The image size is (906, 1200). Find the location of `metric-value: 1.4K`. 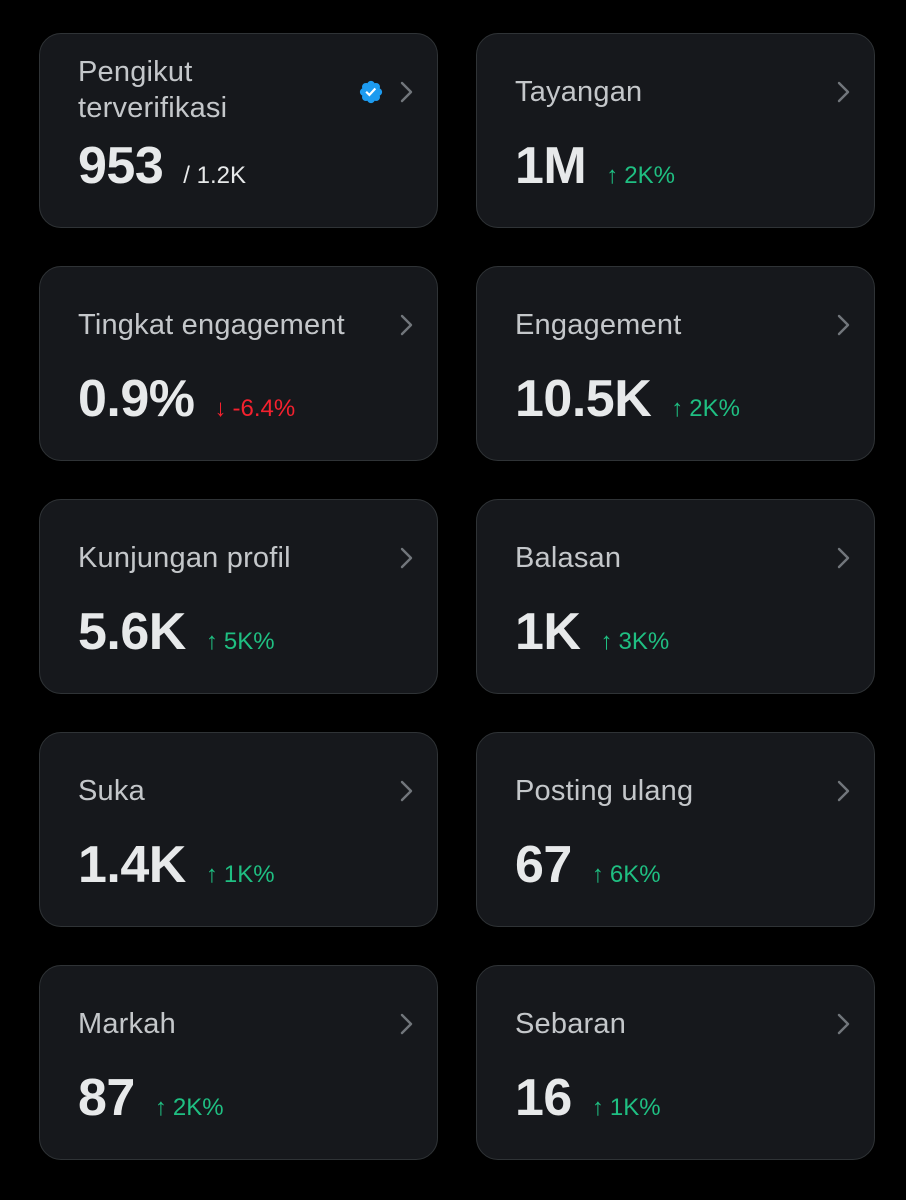

metric-value: 1.4K is located at coordinates (132, 865).